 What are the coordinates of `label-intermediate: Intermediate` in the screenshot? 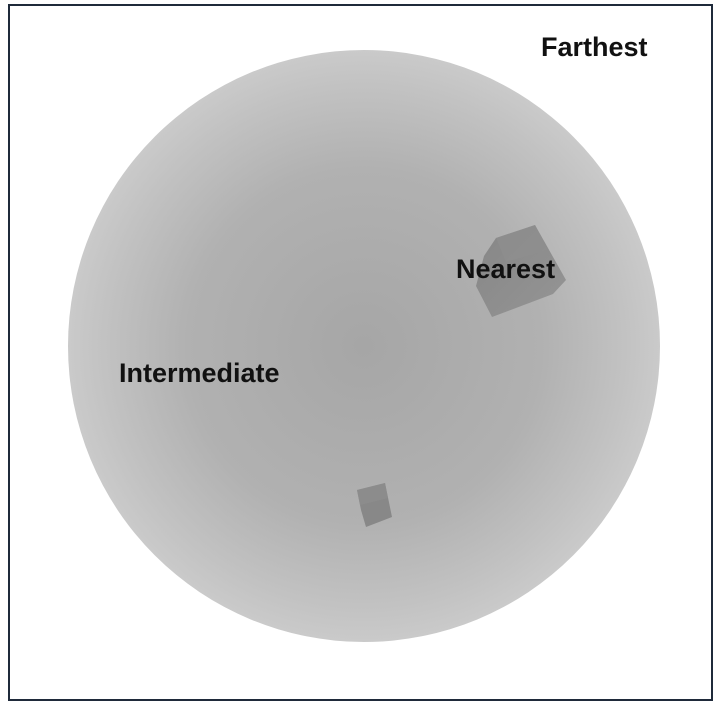 It's located at (199, 373).